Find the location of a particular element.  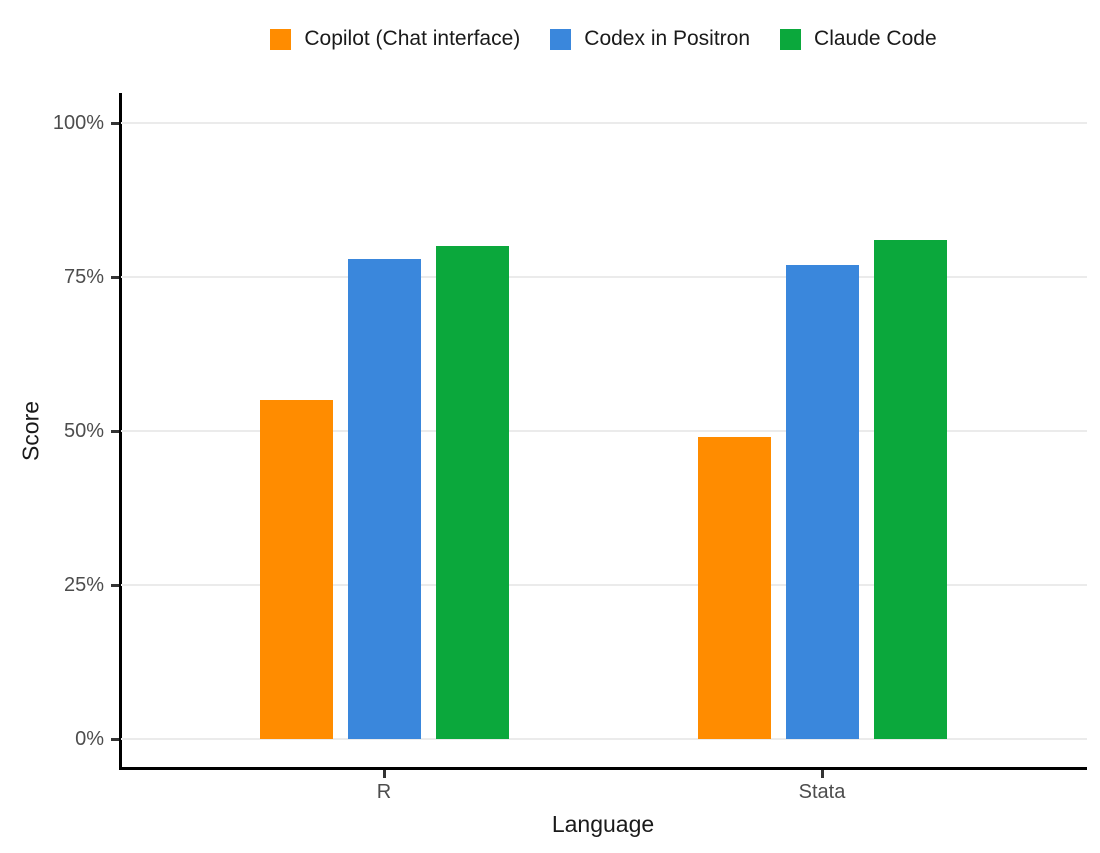

bar-copilot-chat-interface-stata is located at coordinates (734, 588).